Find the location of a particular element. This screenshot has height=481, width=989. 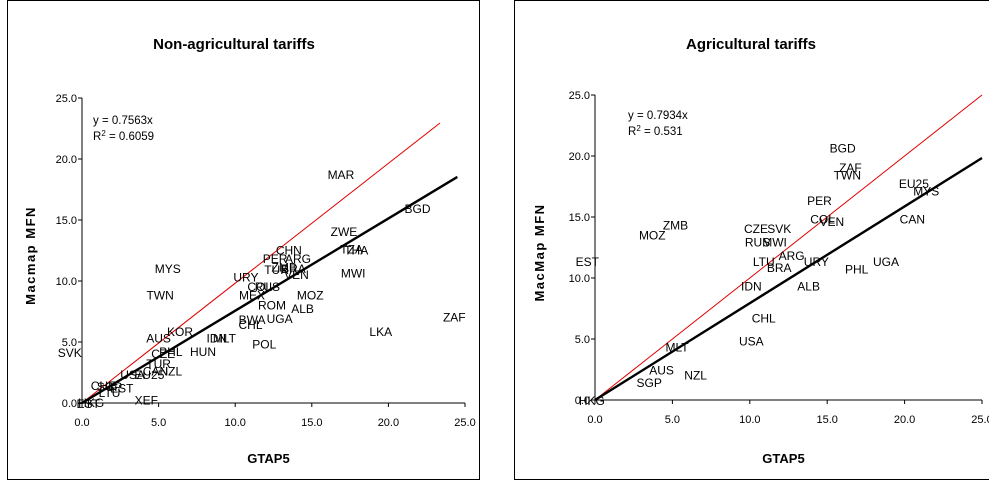

data-point-label: BGD is located at coordinates (843, 149).